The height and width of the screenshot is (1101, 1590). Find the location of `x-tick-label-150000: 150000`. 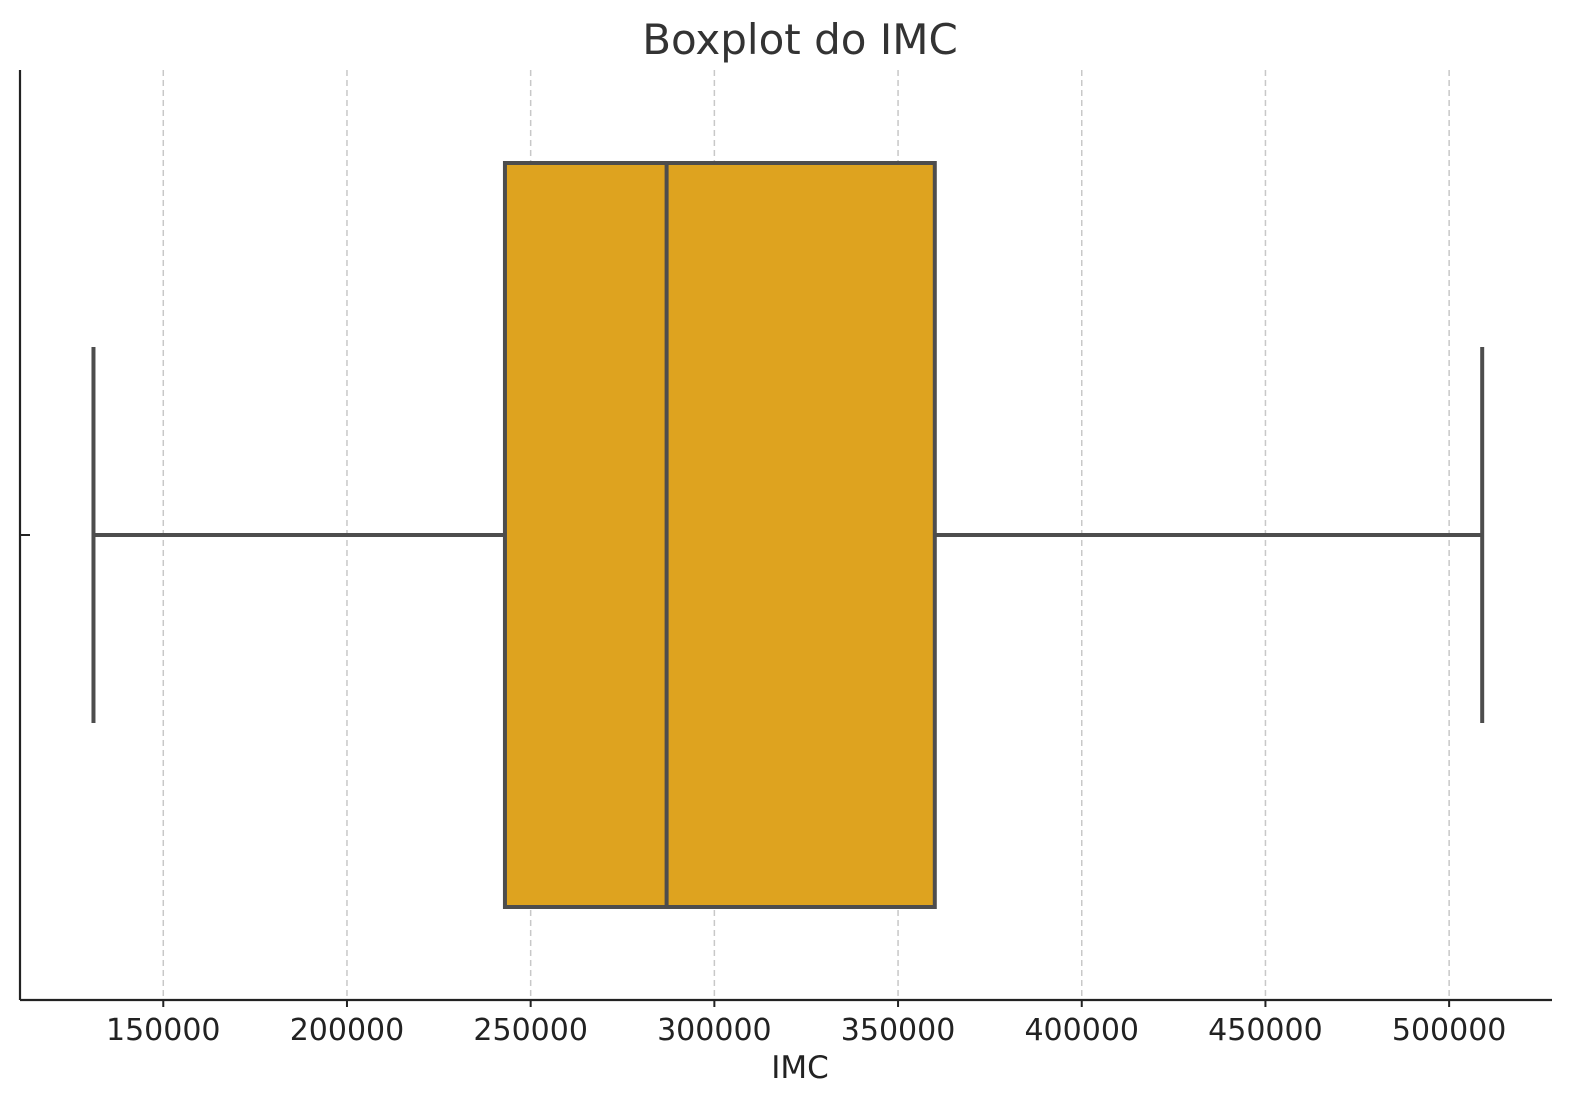

x-tick-label-150000: 150000 is located at coordinates (163, 1030).